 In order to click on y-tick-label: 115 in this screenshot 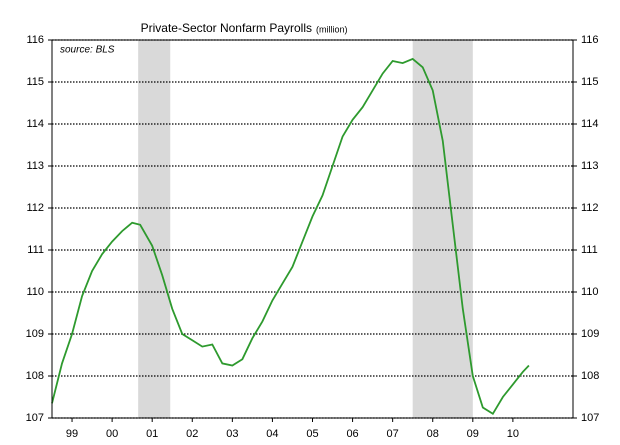, I will do `click(35, 82)`.